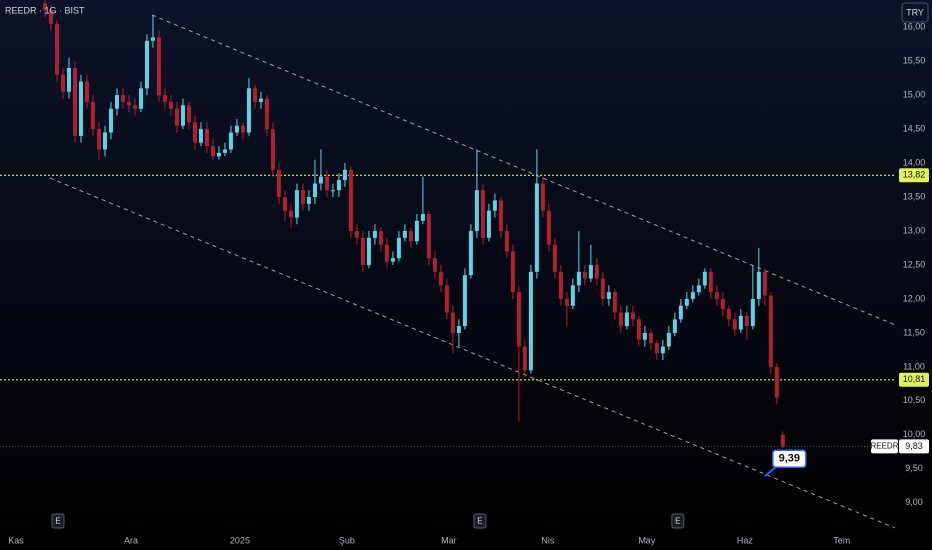 The height and width of the screenshot is (550, 932). I want to click on currency-button, so click(915, 12).